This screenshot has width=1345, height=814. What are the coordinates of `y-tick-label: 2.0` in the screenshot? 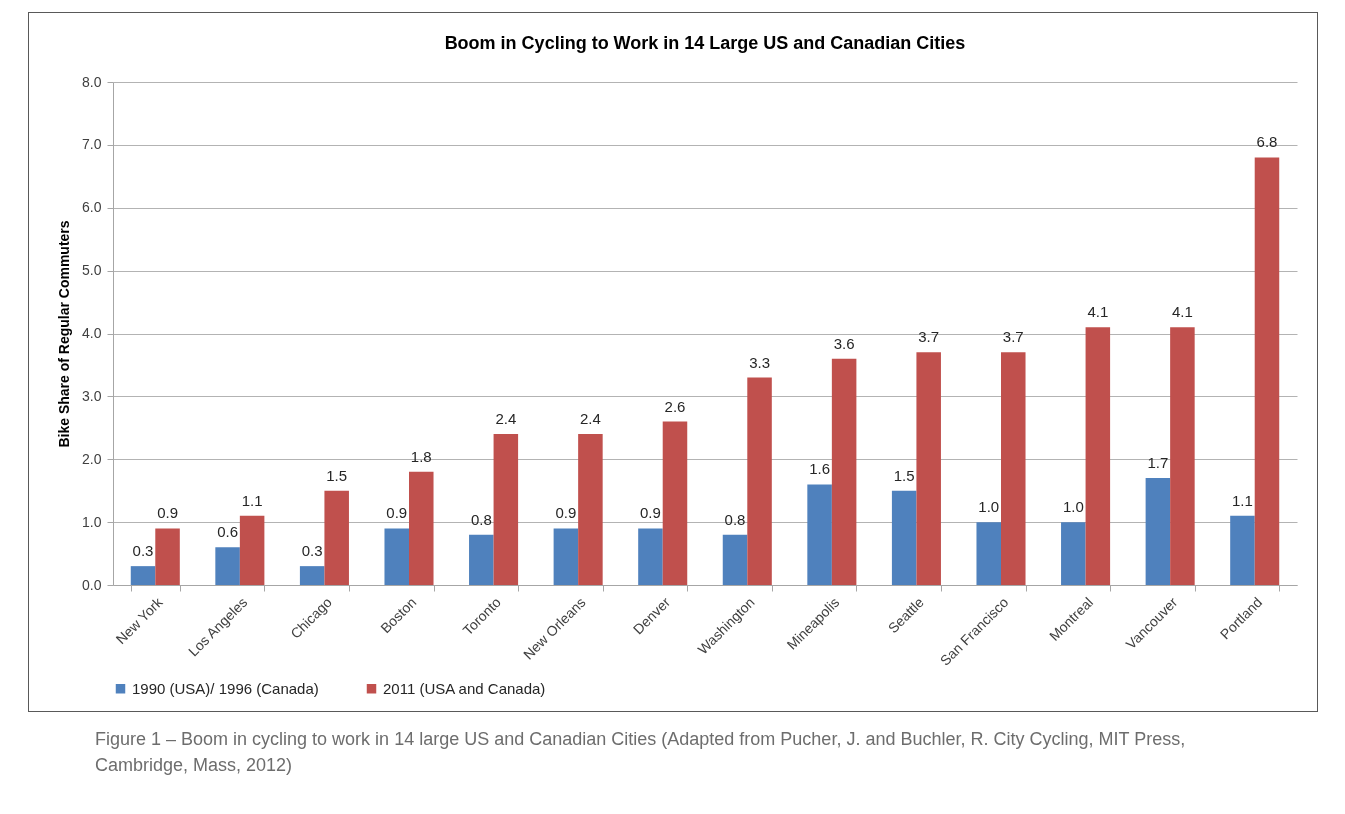 It's located at (92, 458).